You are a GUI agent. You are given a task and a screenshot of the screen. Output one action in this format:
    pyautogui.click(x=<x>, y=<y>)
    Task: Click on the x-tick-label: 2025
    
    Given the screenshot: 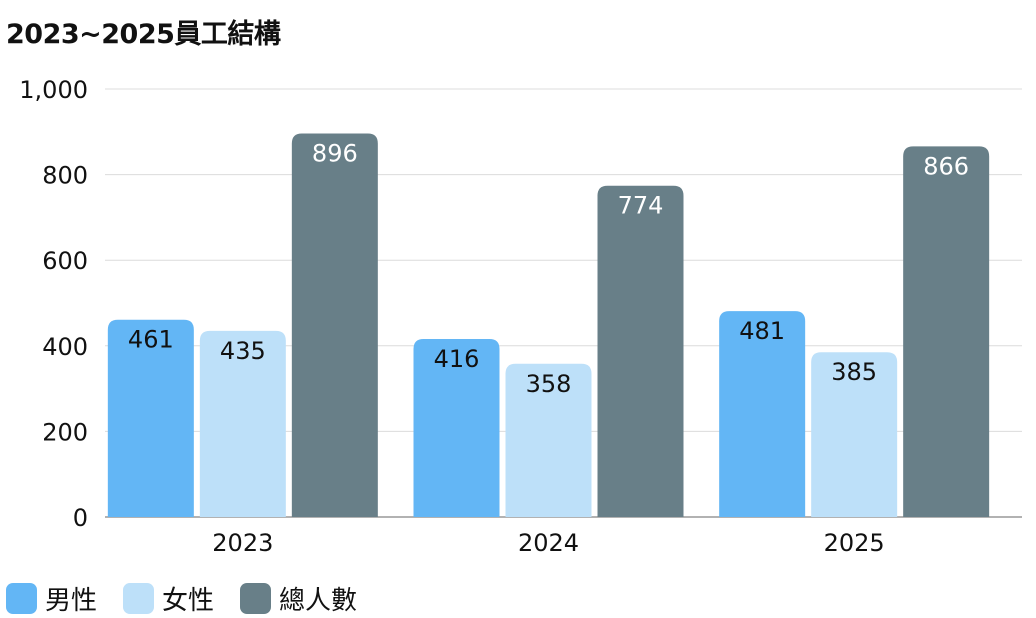 What is the action you would take?
    pyautogui.click(x=854, y=543)
    